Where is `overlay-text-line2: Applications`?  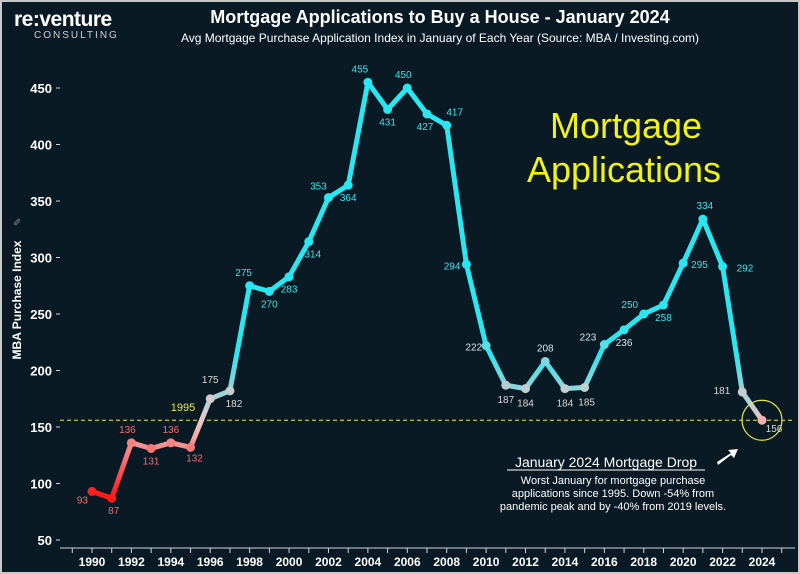 overlay-text-line2: Applications is located at coordinates (624, 169).